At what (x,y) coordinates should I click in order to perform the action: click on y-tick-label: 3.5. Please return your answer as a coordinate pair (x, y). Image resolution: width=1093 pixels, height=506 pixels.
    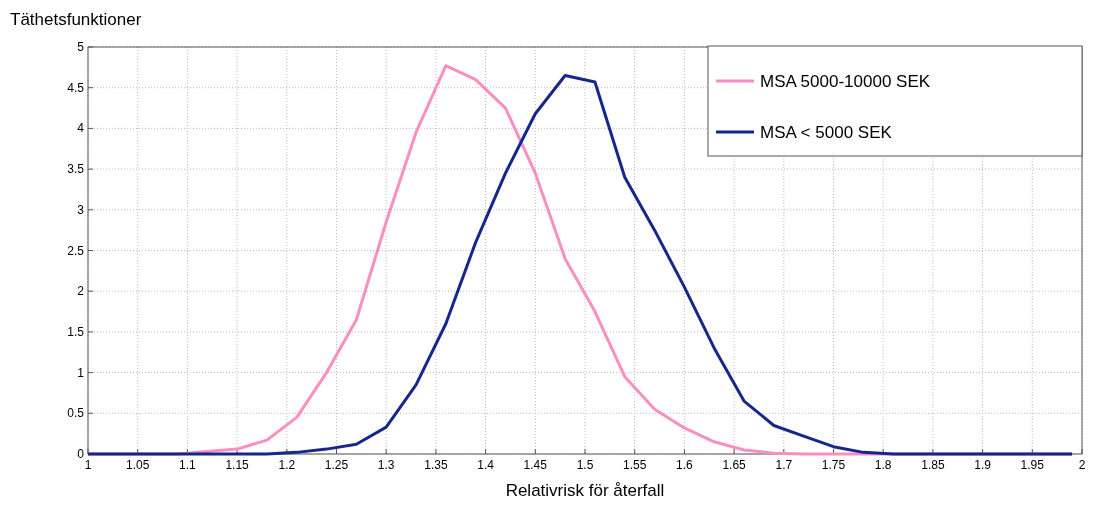
    Looking at the image, I should click on (76, 169).